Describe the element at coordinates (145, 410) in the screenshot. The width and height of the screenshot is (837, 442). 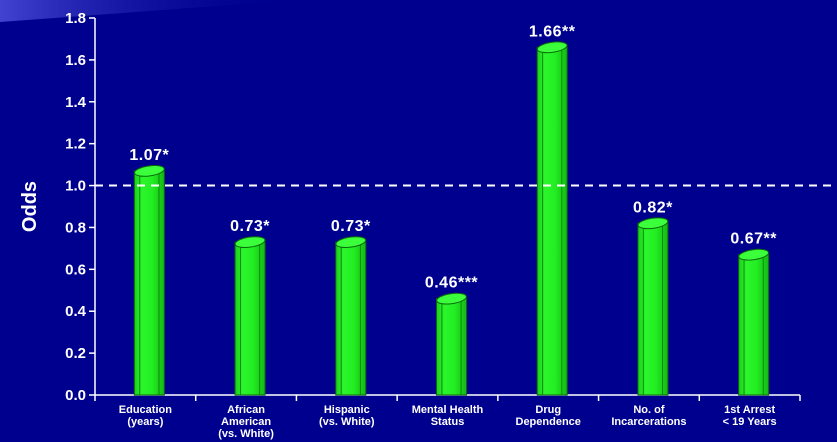
I see `x-category-label-line: Education` at that location.